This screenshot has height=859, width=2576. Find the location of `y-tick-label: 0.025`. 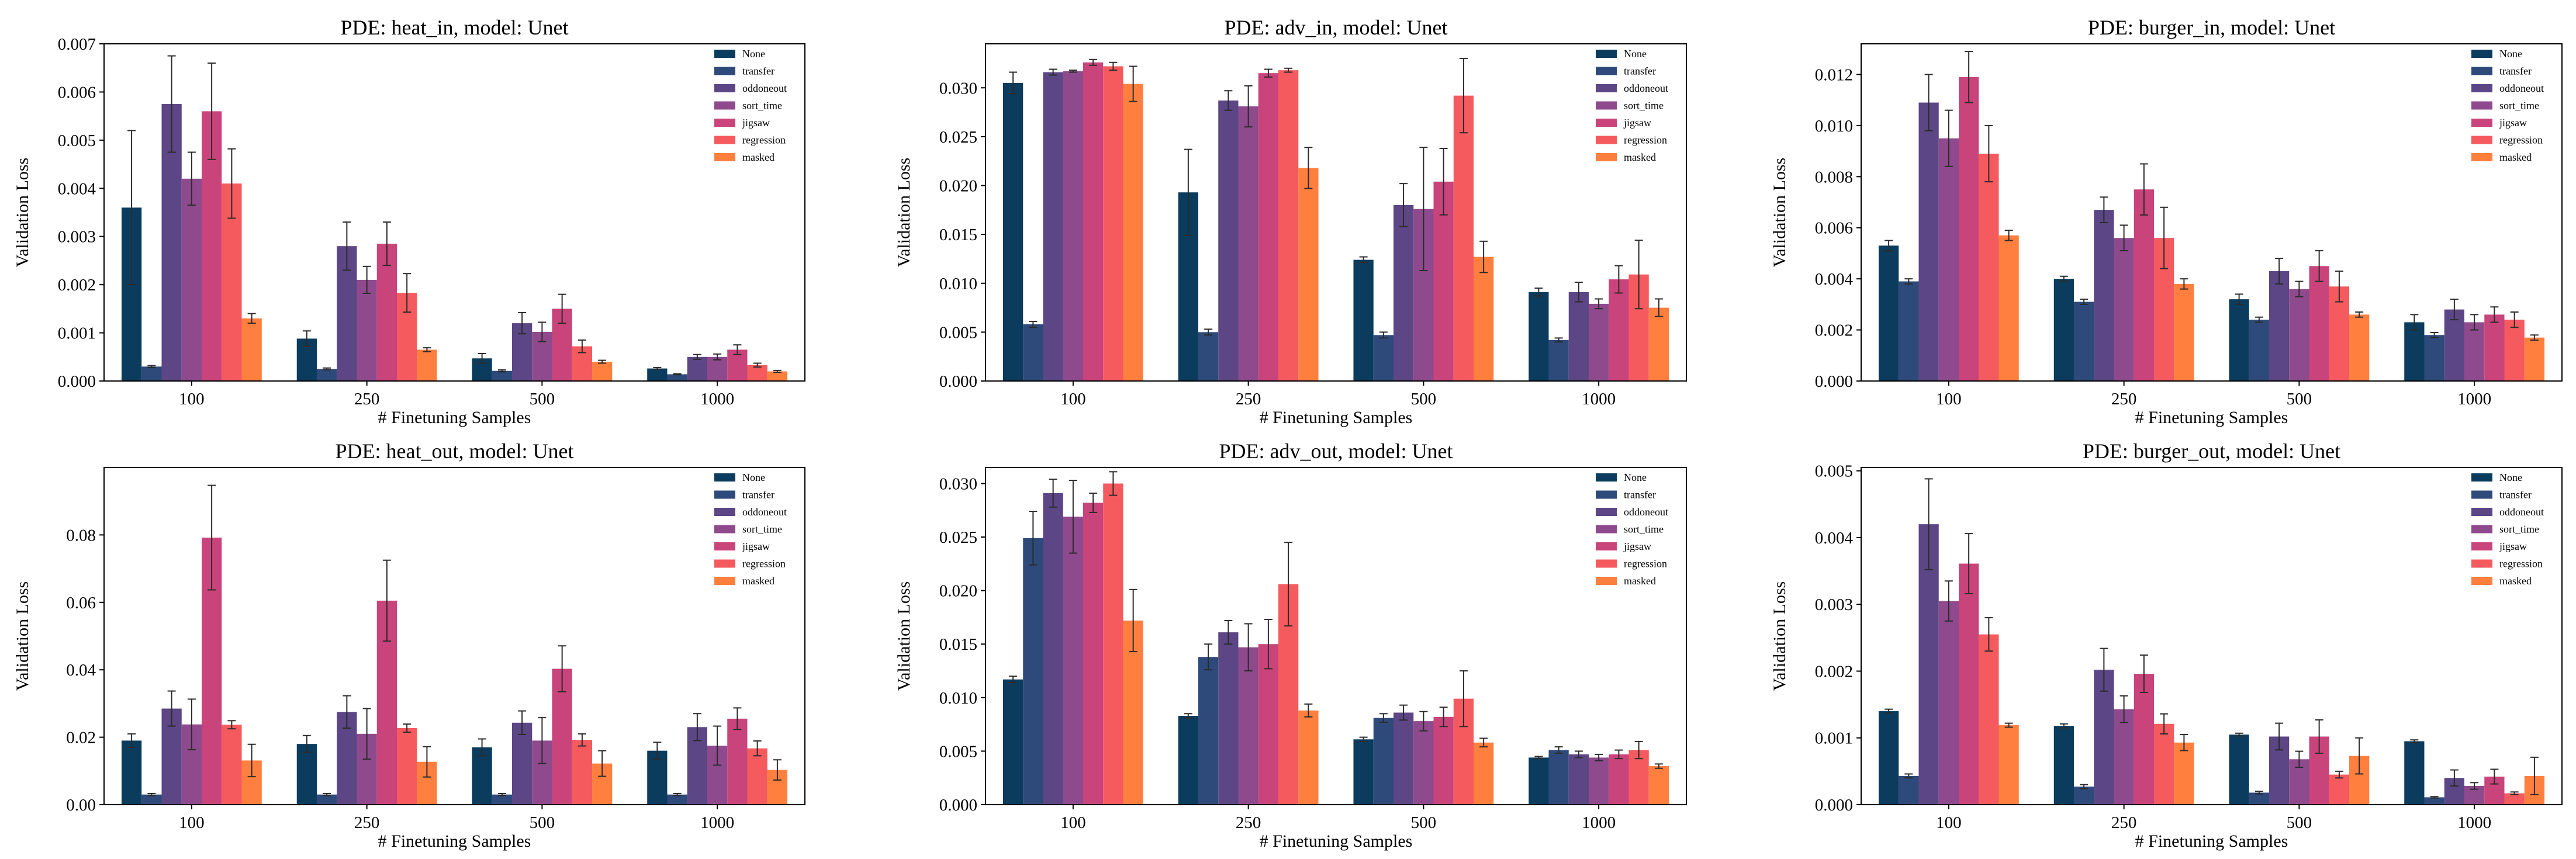

y-tick-label: 0.025 is located at coordinates (958, 537).